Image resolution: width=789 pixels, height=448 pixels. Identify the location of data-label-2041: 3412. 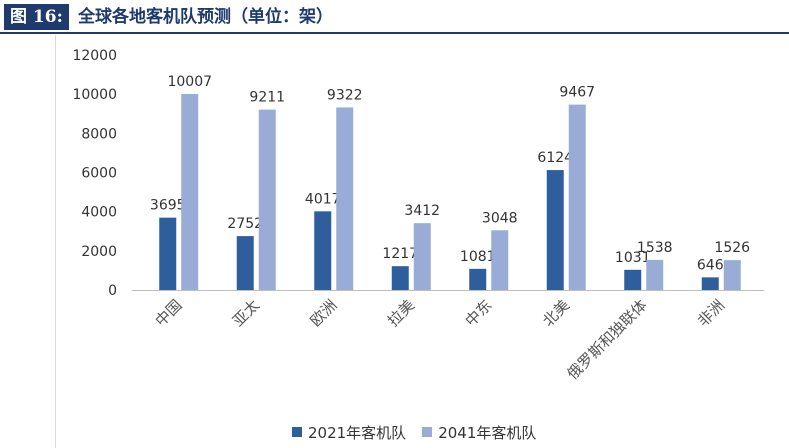
(422, 211).